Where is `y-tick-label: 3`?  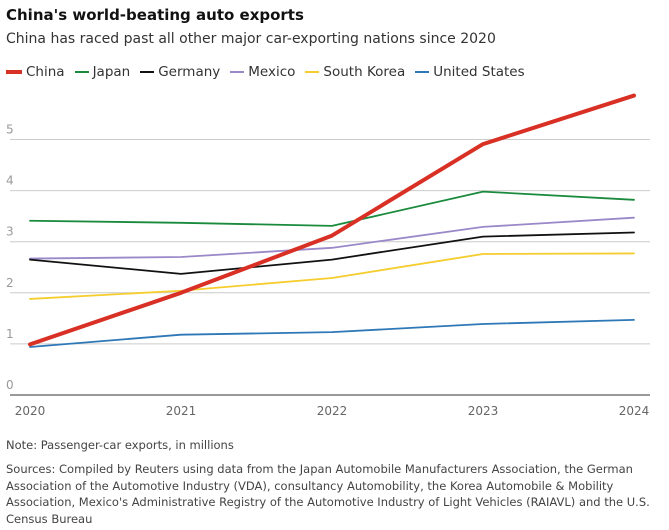 y-tick-label: 3 is located at coordinates (10, 232).